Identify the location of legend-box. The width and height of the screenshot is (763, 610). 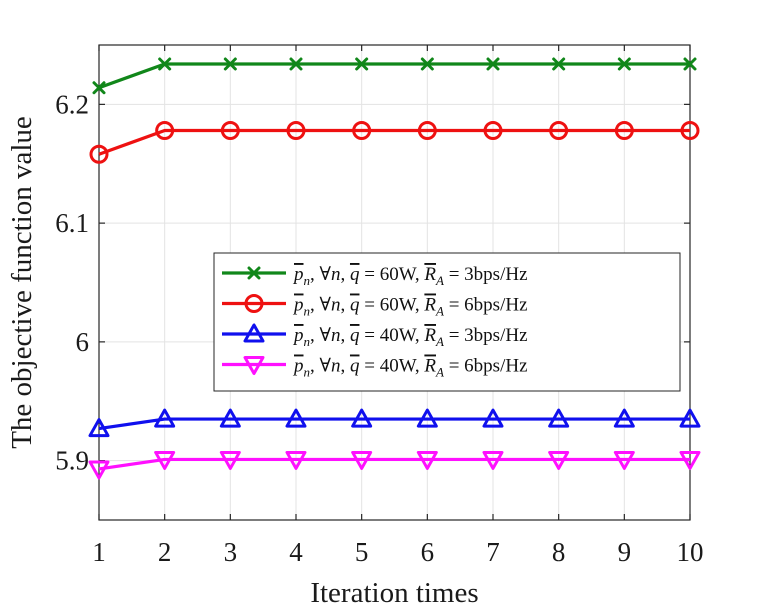
(447, 322).